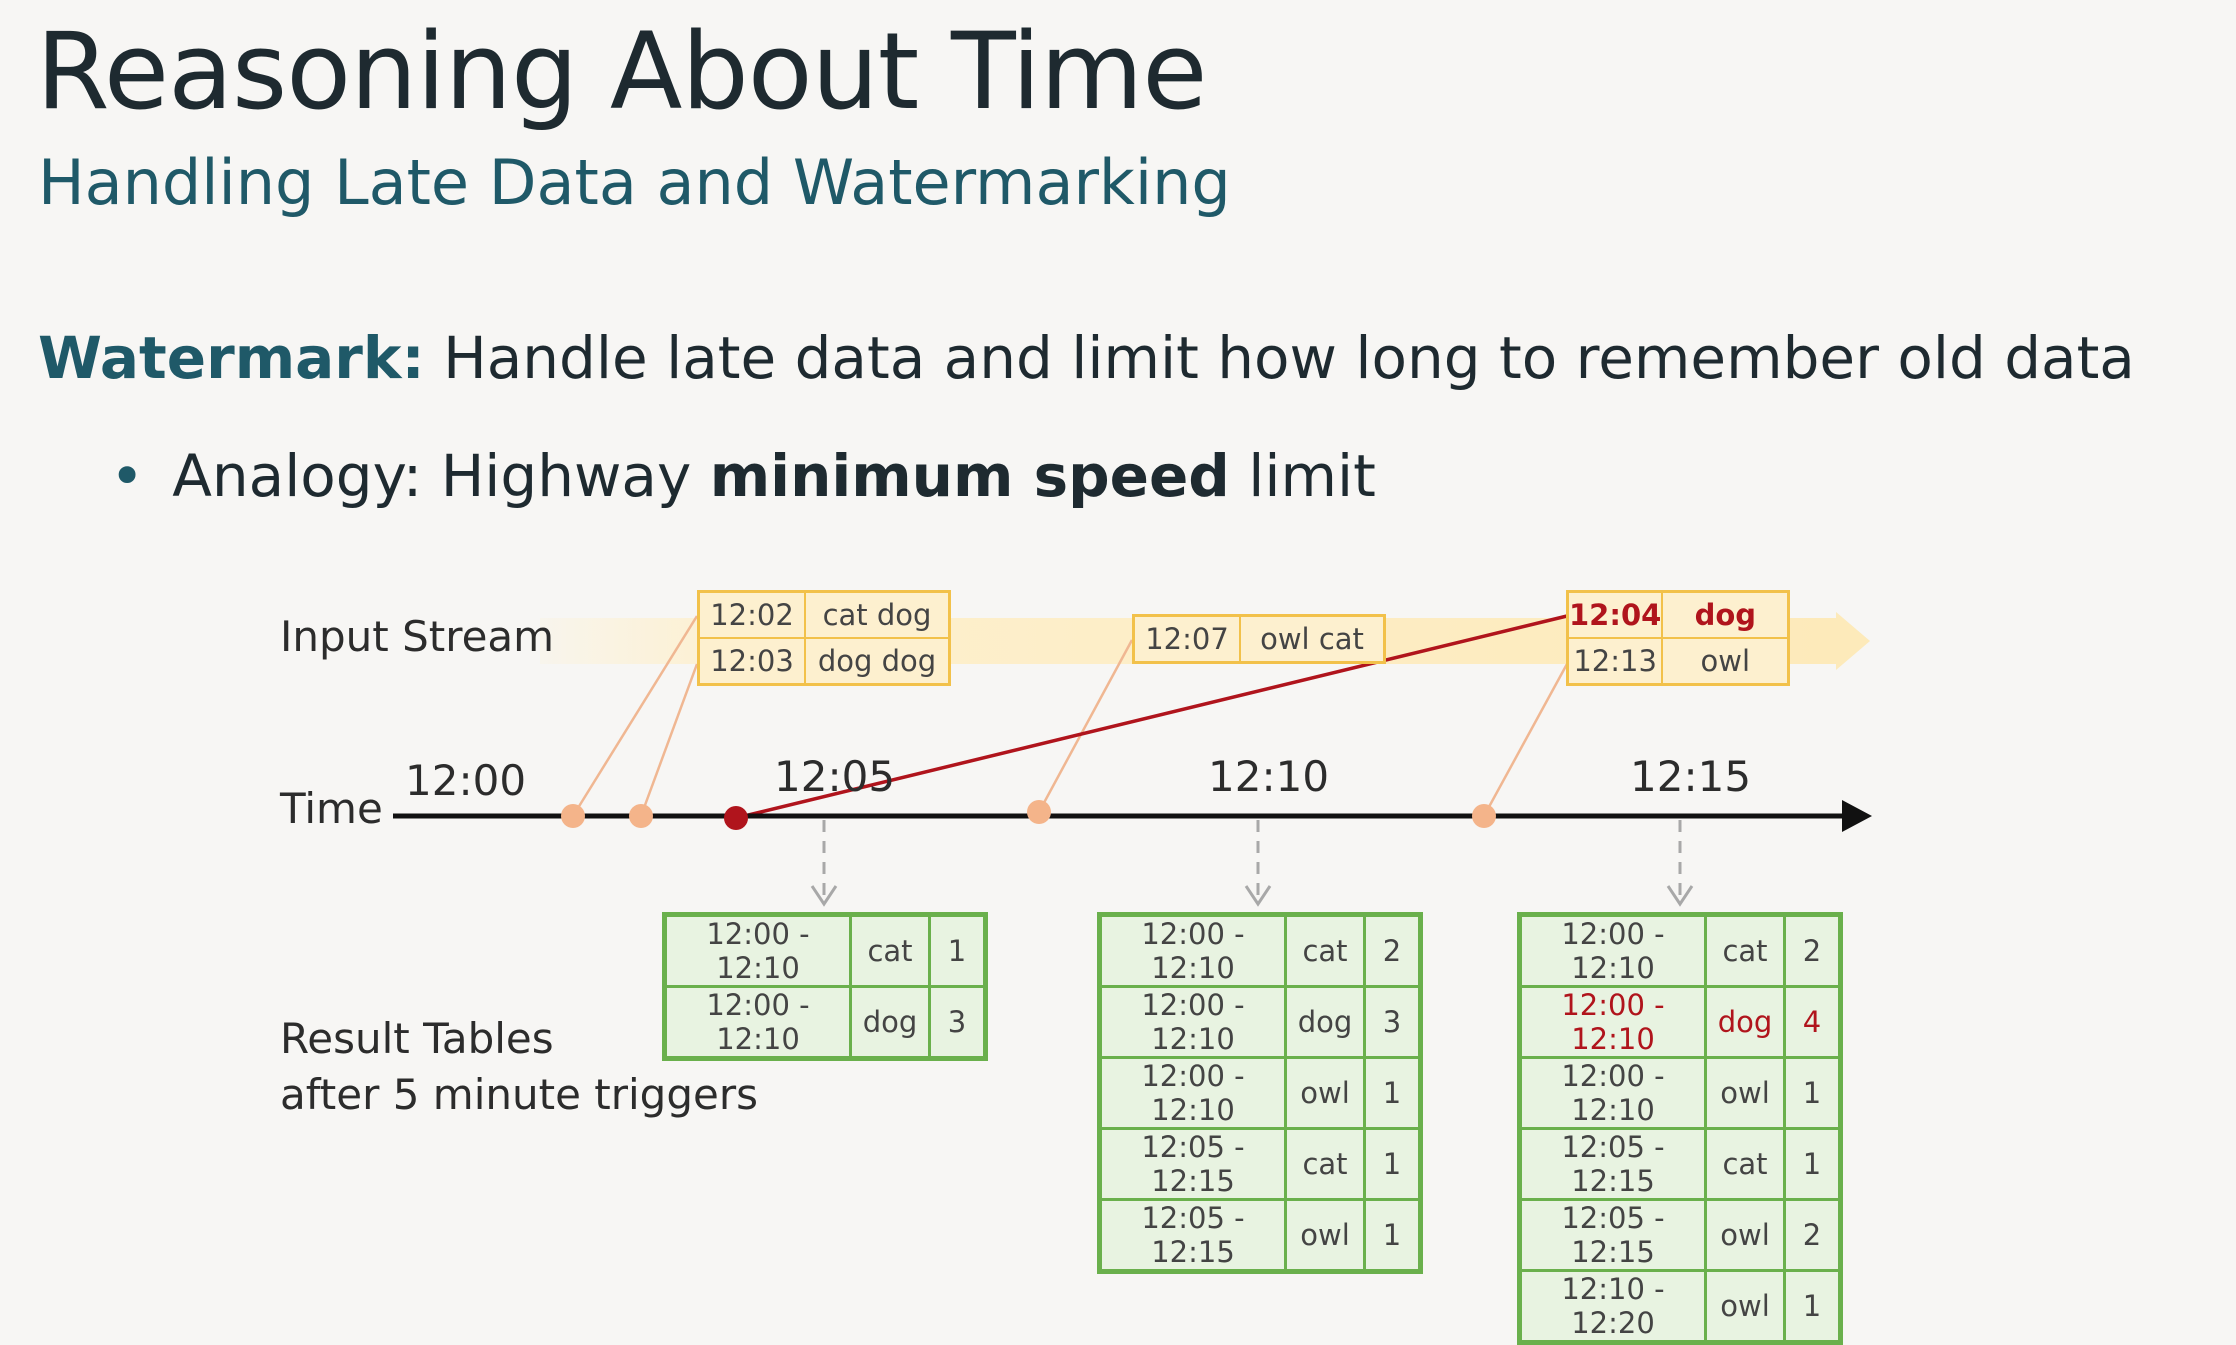  I want to click on event-words: cat dog, so click(877, 614).